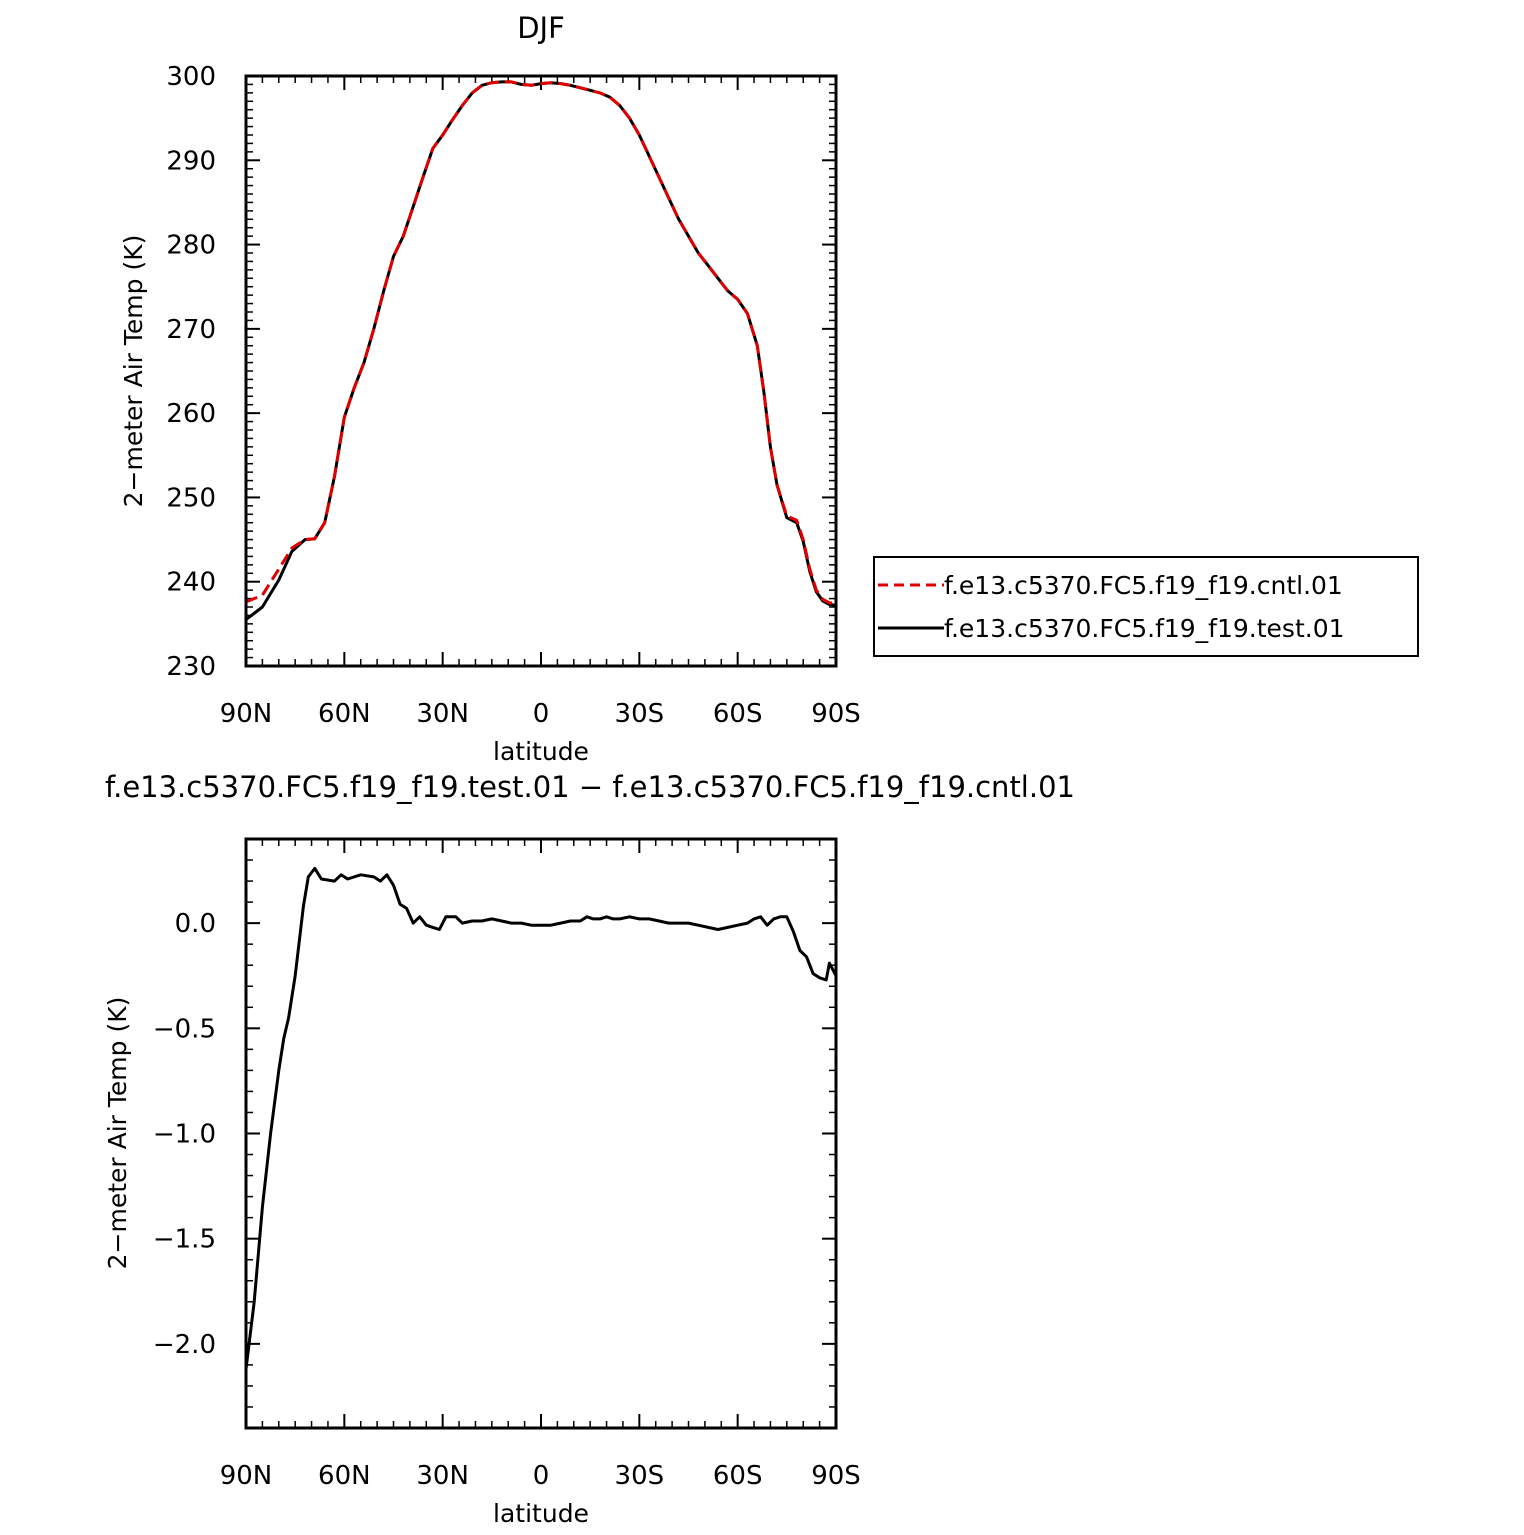  Describe the element at coordinates (195, 924) in the screenshot. I see `y-tick-label: 0.0` at that location.